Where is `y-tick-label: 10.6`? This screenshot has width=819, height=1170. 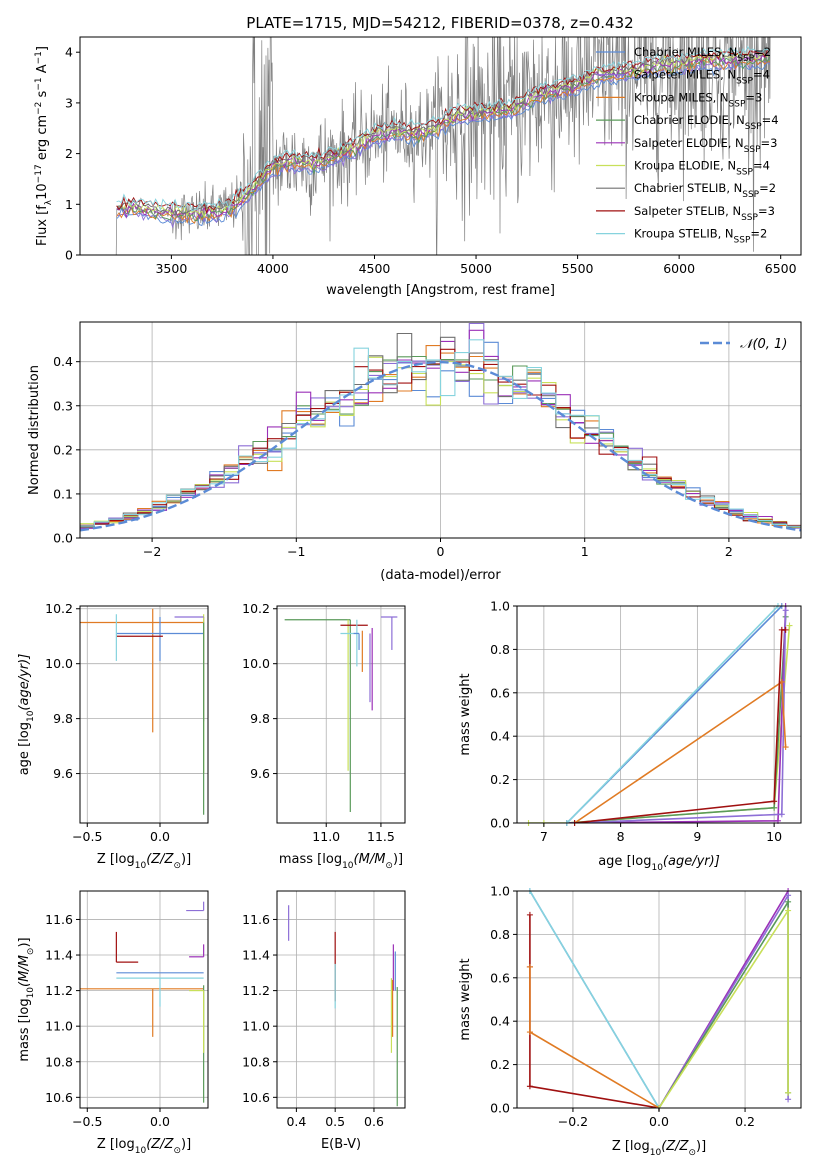 y-tick-label: 10.6 is located at coordinates (256, 1097).